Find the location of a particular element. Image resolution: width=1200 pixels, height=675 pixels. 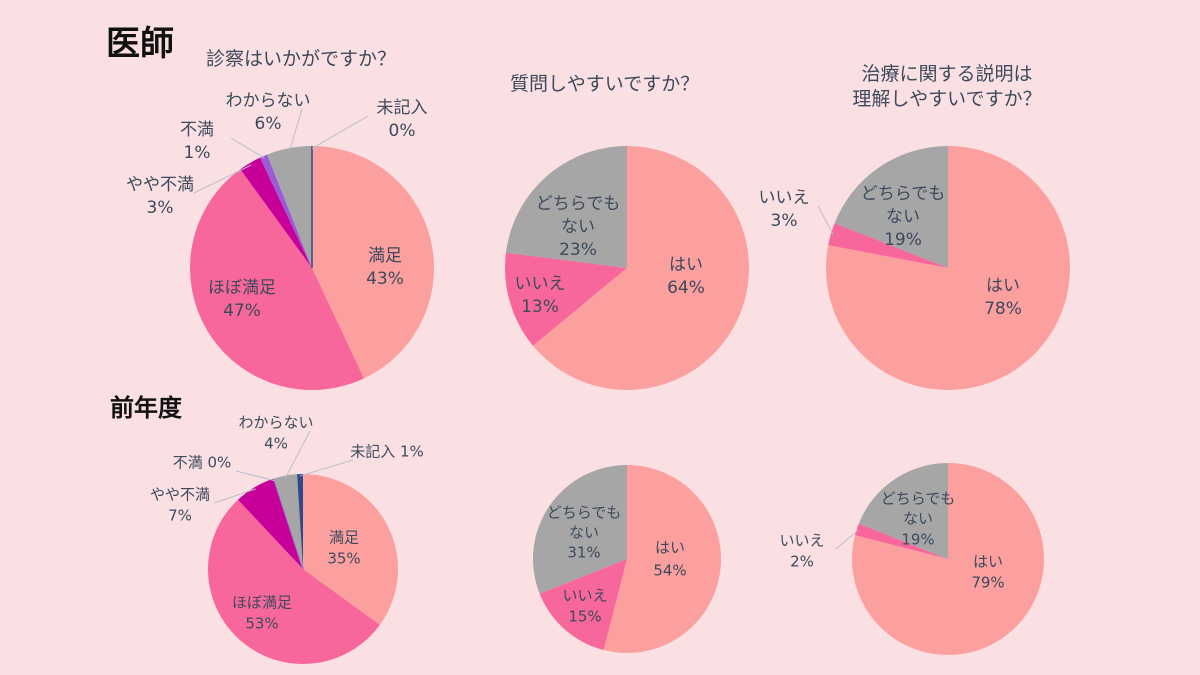

data-label: 1% is located at coordinates (197, 153).